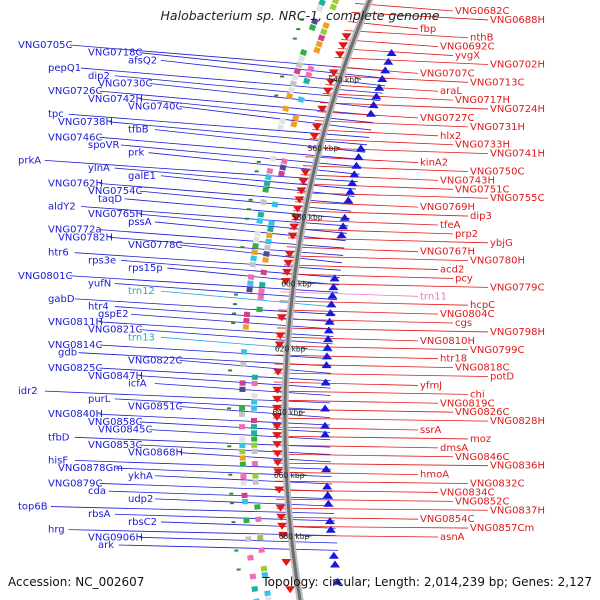 The width and height of the screenshot is (600, 600). What do you see at coordinates (497, 171) in the screenshot?
I see `gene-label: VNG0750C` at bounding box center [497, 171].